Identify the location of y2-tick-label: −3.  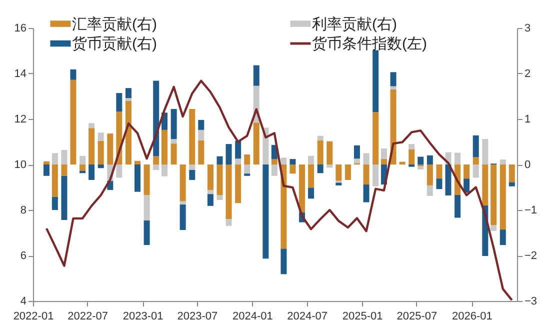
(531, 302).